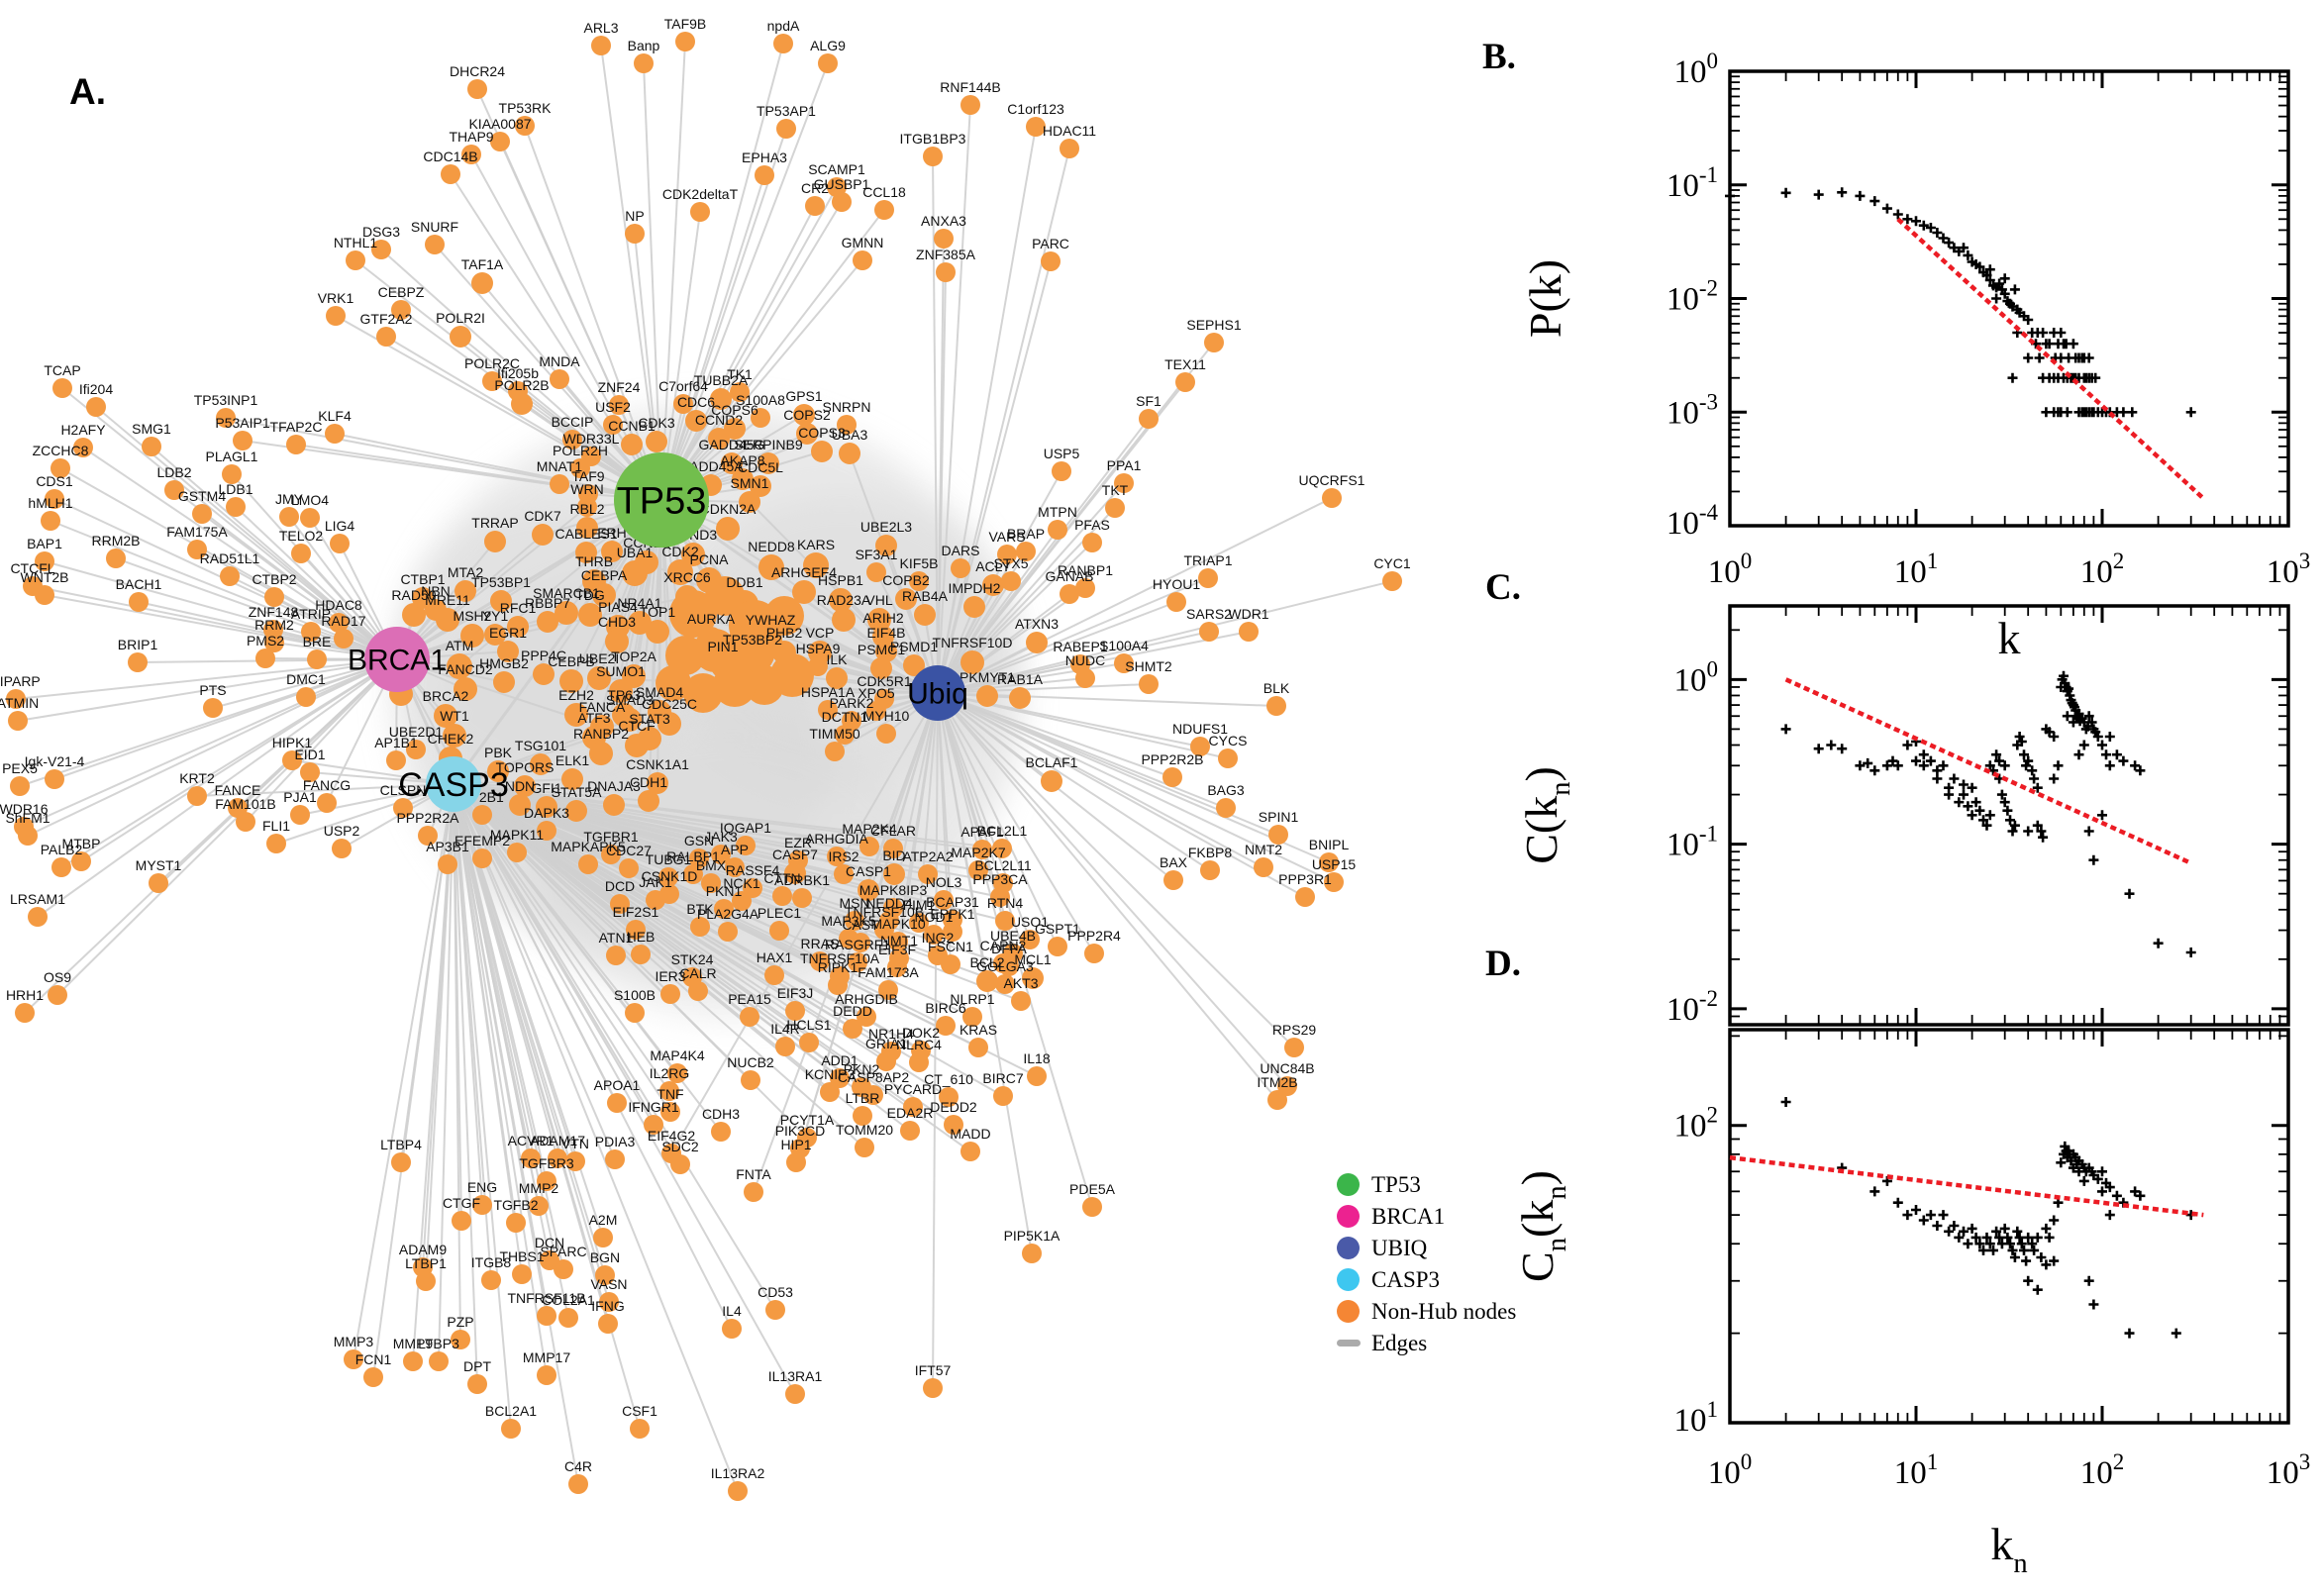 This screenshot has width=2323, height=1596. I want to click on svg-text: VASN, so click(608, 1284).